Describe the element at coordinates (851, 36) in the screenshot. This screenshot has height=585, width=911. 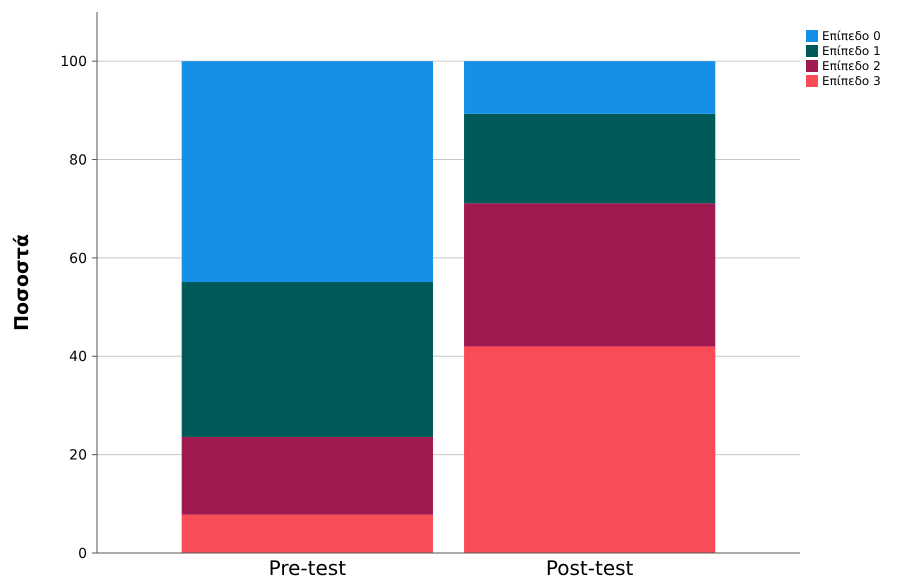
I see `legend-label: Επίπεδο 0` at that location.